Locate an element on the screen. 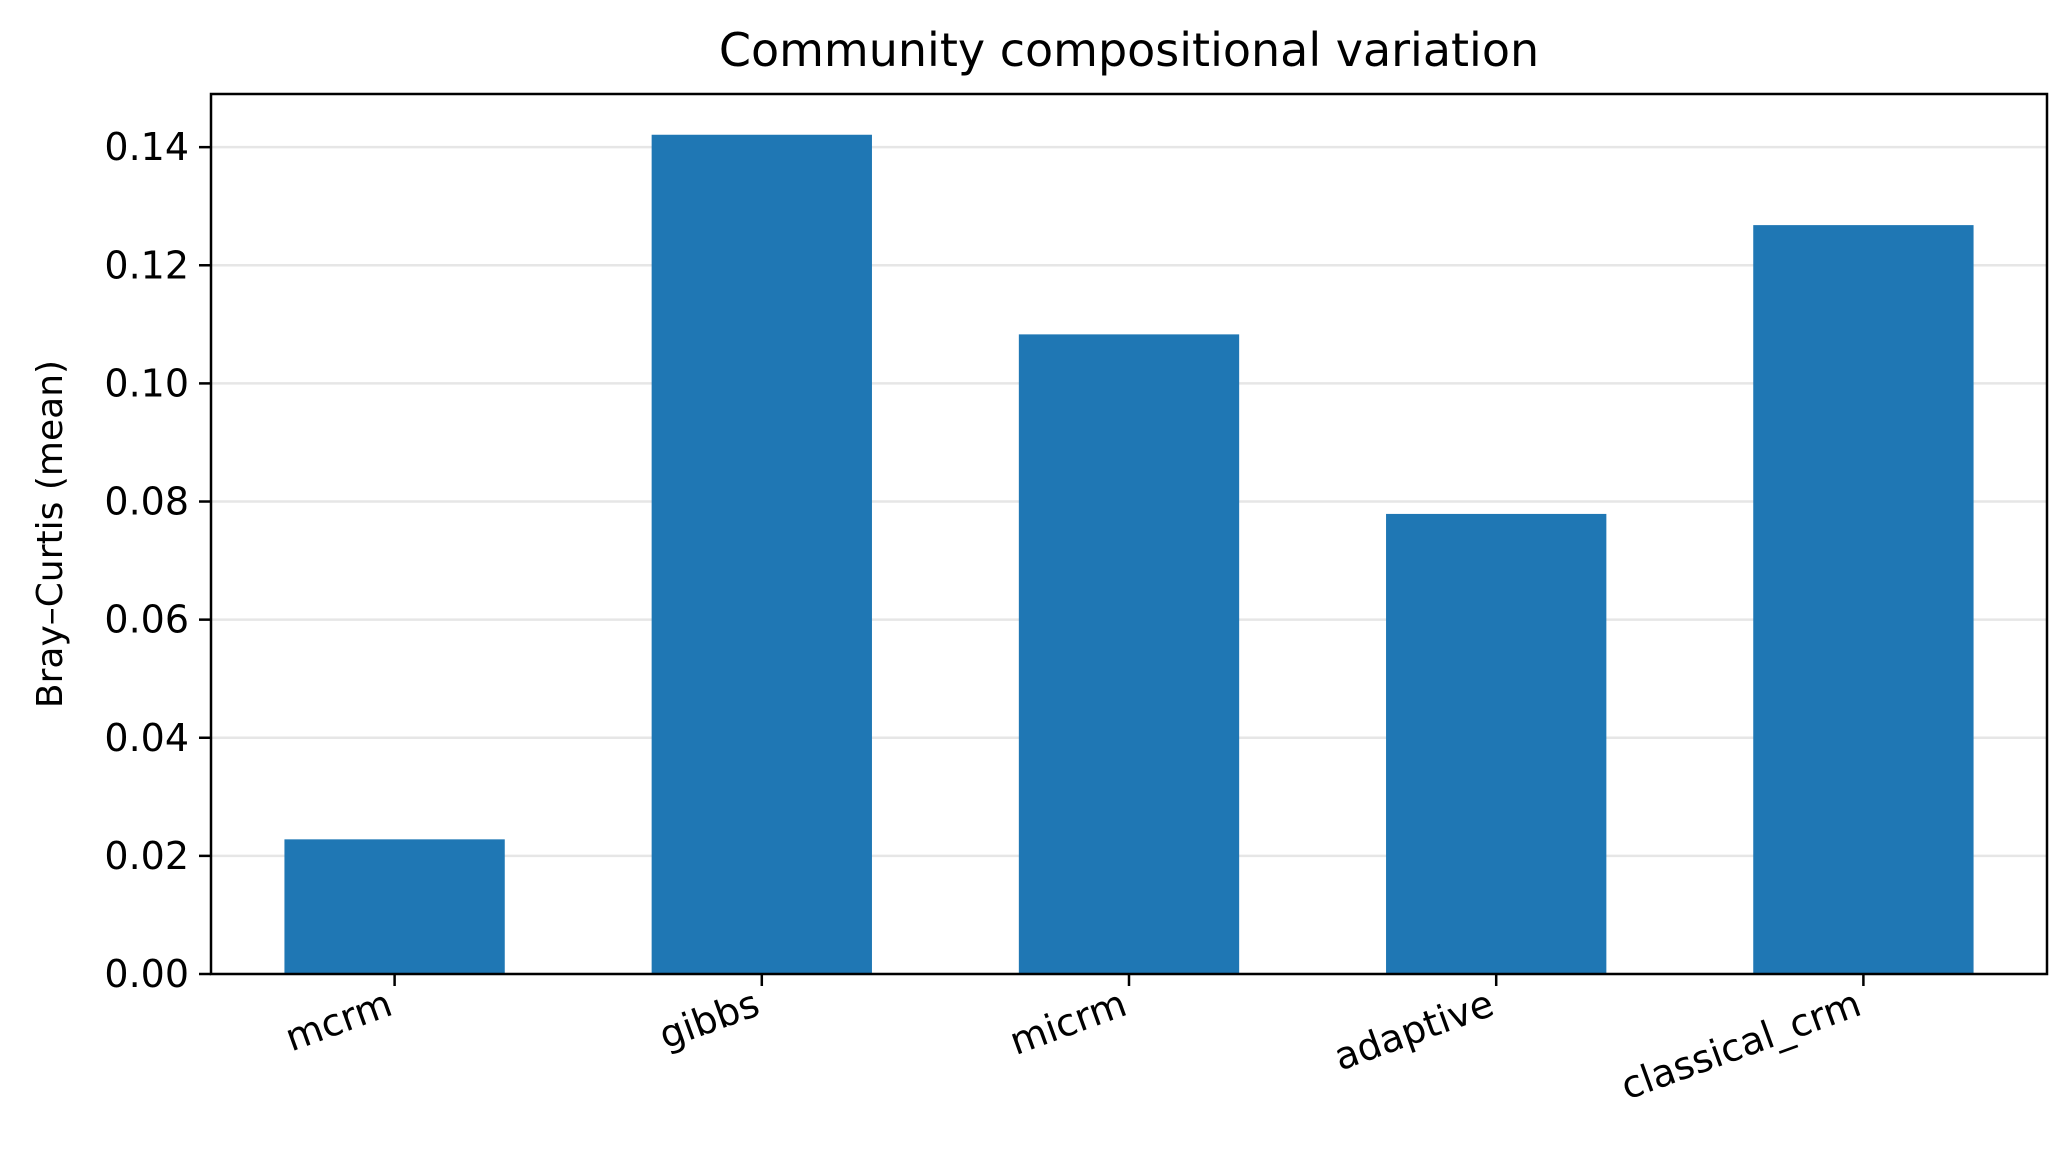 This screenshot has height=1171, width=2070. x-axis: mcrm gibbs micrm adaptive classical_crm is located at coordinates (1072, 1041).